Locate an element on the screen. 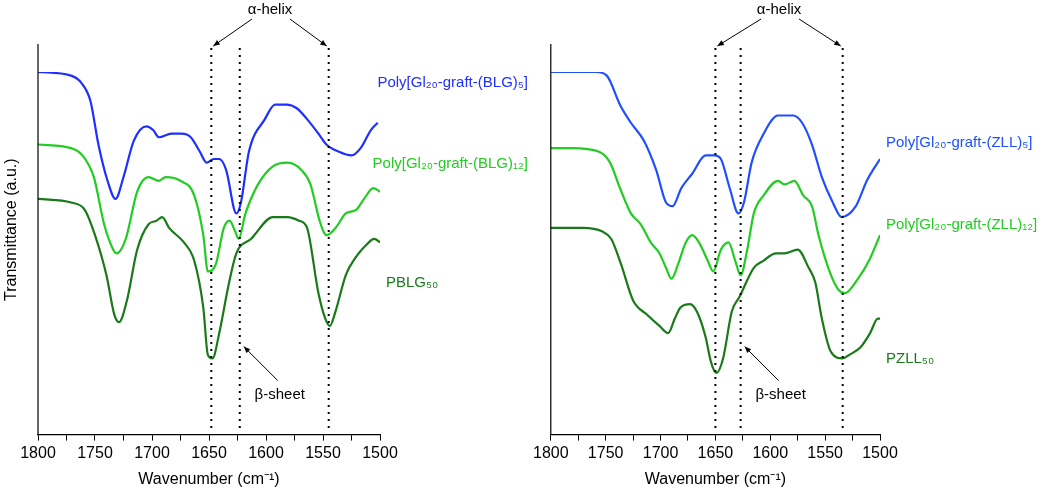  series-label: PZLL₅₀ is located at coordinates (910, 357).